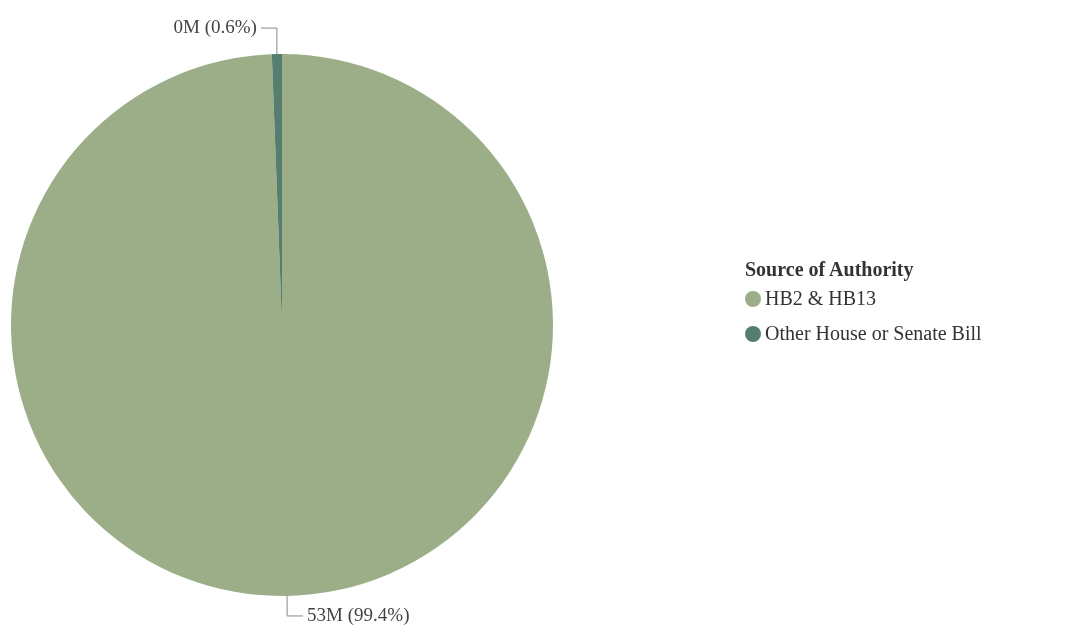 This screenshot has height=644, width=1082. What do you see at coordinates (830, 269) in the screenshot?
I see `legend-title: Source of Authority` at bounding box center [830, 269].